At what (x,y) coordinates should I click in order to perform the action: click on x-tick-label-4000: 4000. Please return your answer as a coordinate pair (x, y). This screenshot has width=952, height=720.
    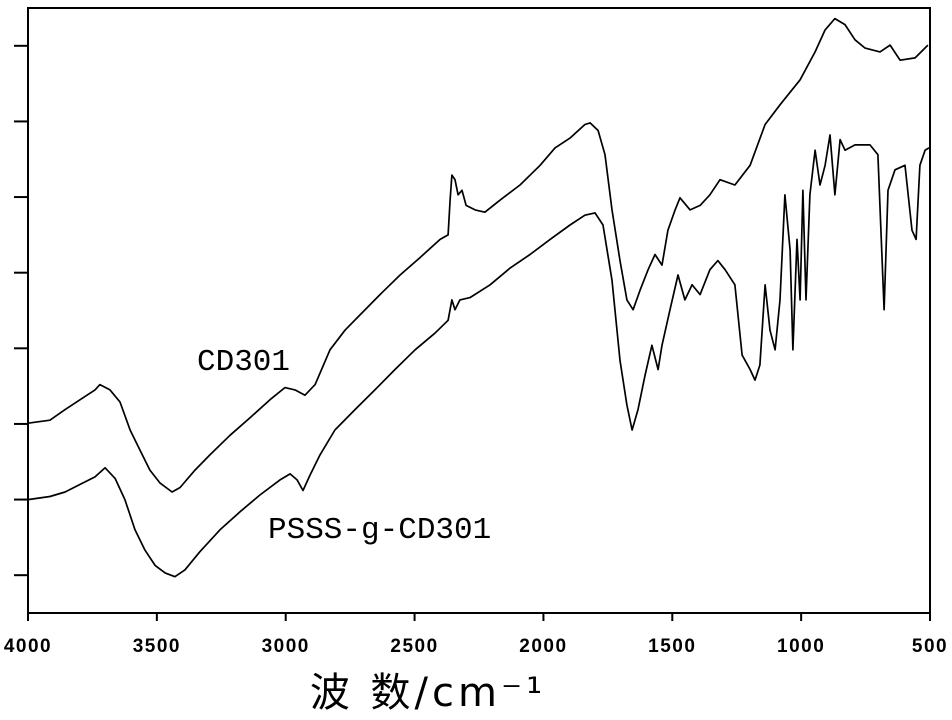
    Looking at the image, I should click on (28, 646).